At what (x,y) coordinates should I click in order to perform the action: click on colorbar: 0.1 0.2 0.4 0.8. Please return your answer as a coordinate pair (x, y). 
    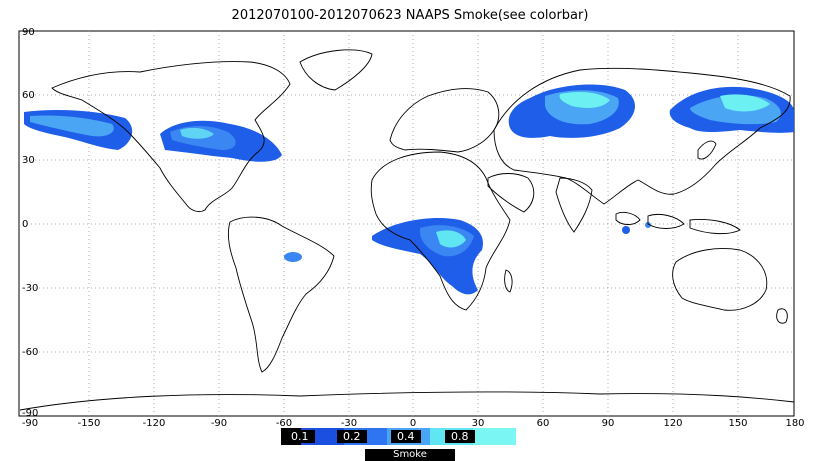
    Looking at the image, I should click on (398, 436).